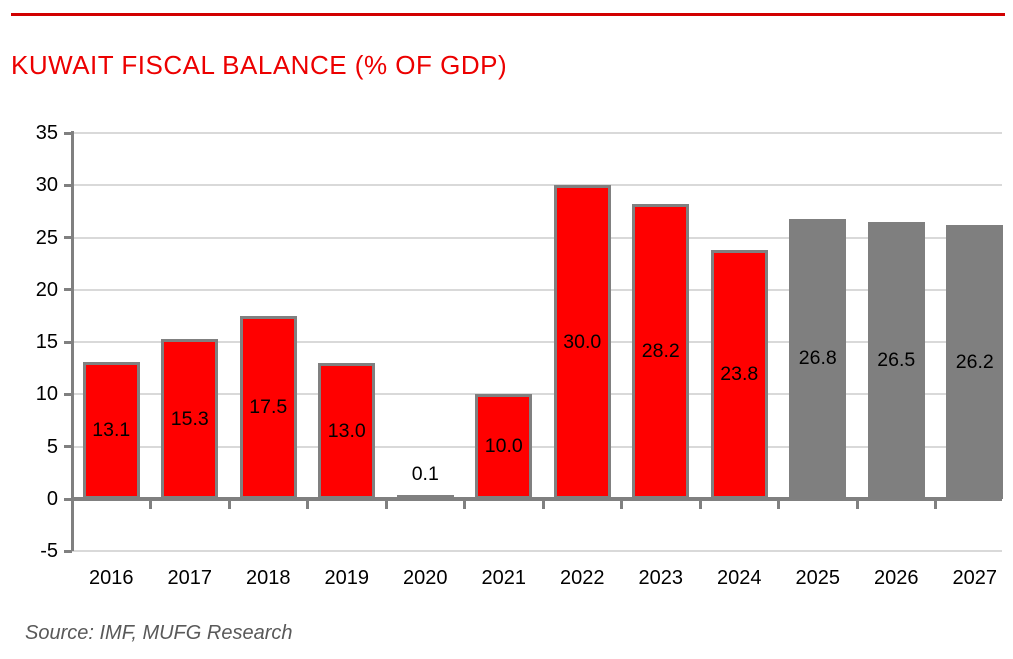 The height and width of the screenshot is (659, 1013). Describe the element at coordinates (537, 499) in the screenshot. I see `x-axis-zero-line` at that location.